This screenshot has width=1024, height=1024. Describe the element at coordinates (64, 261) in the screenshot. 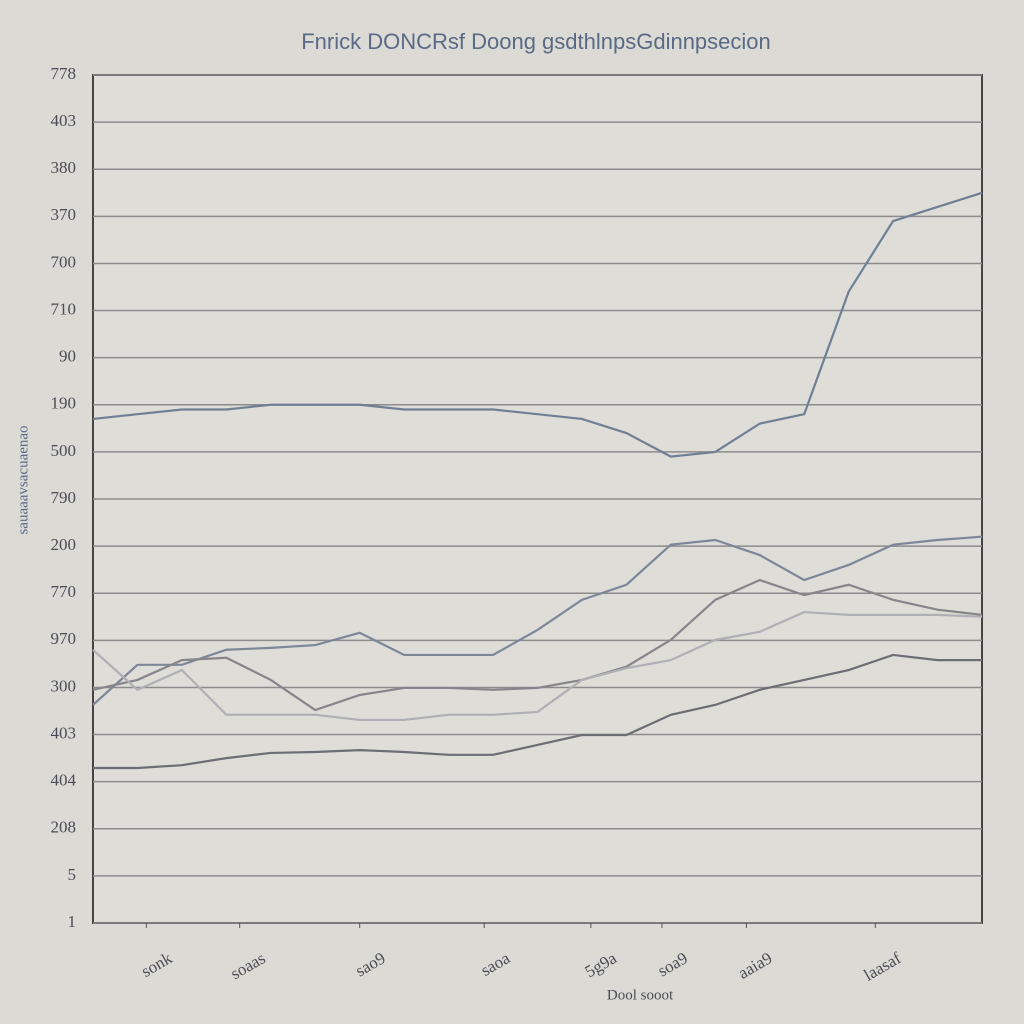

I see `y-tick-label: 700` at that location.